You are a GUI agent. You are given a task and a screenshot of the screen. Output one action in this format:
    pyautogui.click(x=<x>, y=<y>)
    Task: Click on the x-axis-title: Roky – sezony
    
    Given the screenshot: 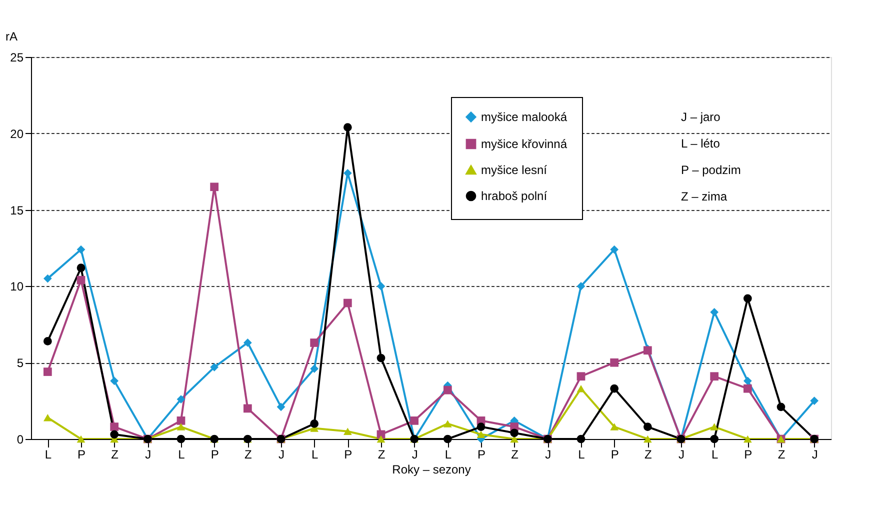 What is the action you would take?
    pyautogui.click(x=431, y=469)
    